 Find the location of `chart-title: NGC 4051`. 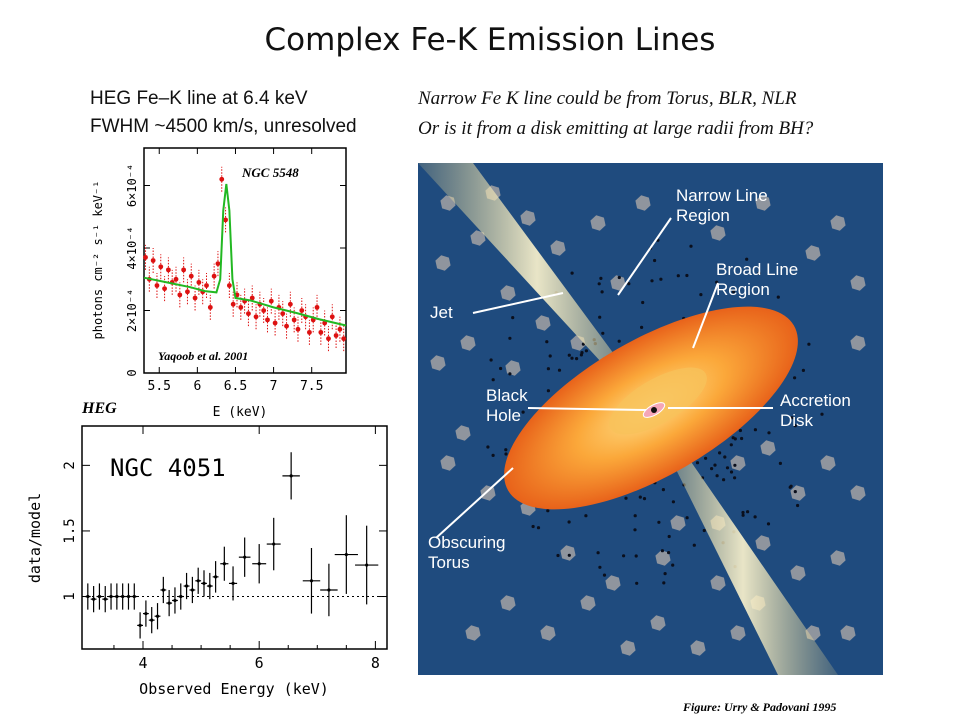

chart-title: NGC 4051 is located at coordinates (168, 468).